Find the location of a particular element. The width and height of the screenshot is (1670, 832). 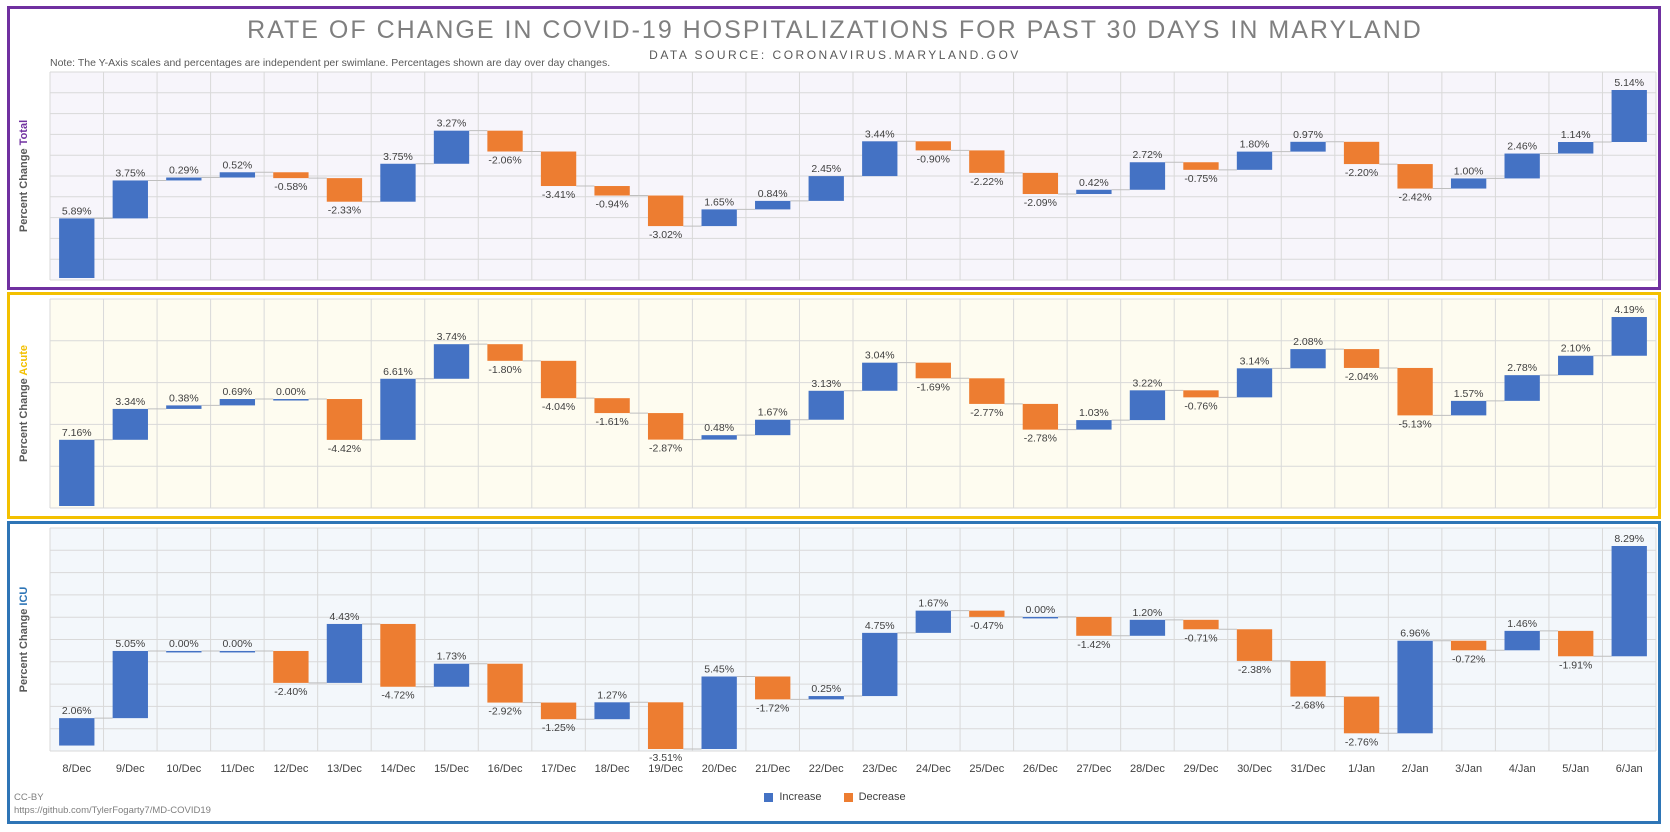

data-label-total-24: 0.97% is located at coordinates (1308, 135).